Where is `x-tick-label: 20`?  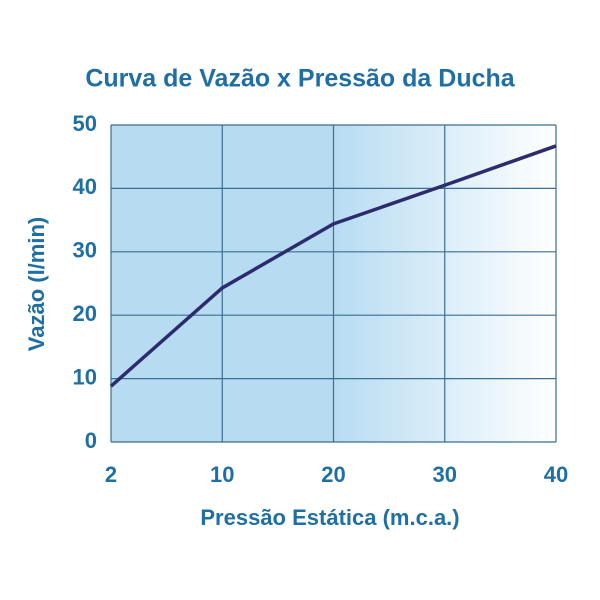 x-tick-label: 20 is located at coordinates (333, 474).